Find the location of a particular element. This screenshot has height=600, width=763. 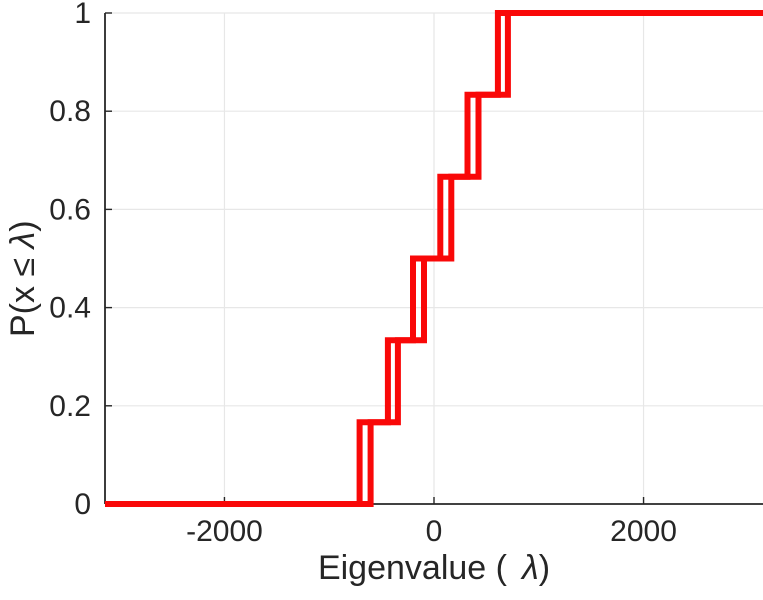

x-axis-label: Eigenvalue ( λ) is located at coordinates (434, 568).